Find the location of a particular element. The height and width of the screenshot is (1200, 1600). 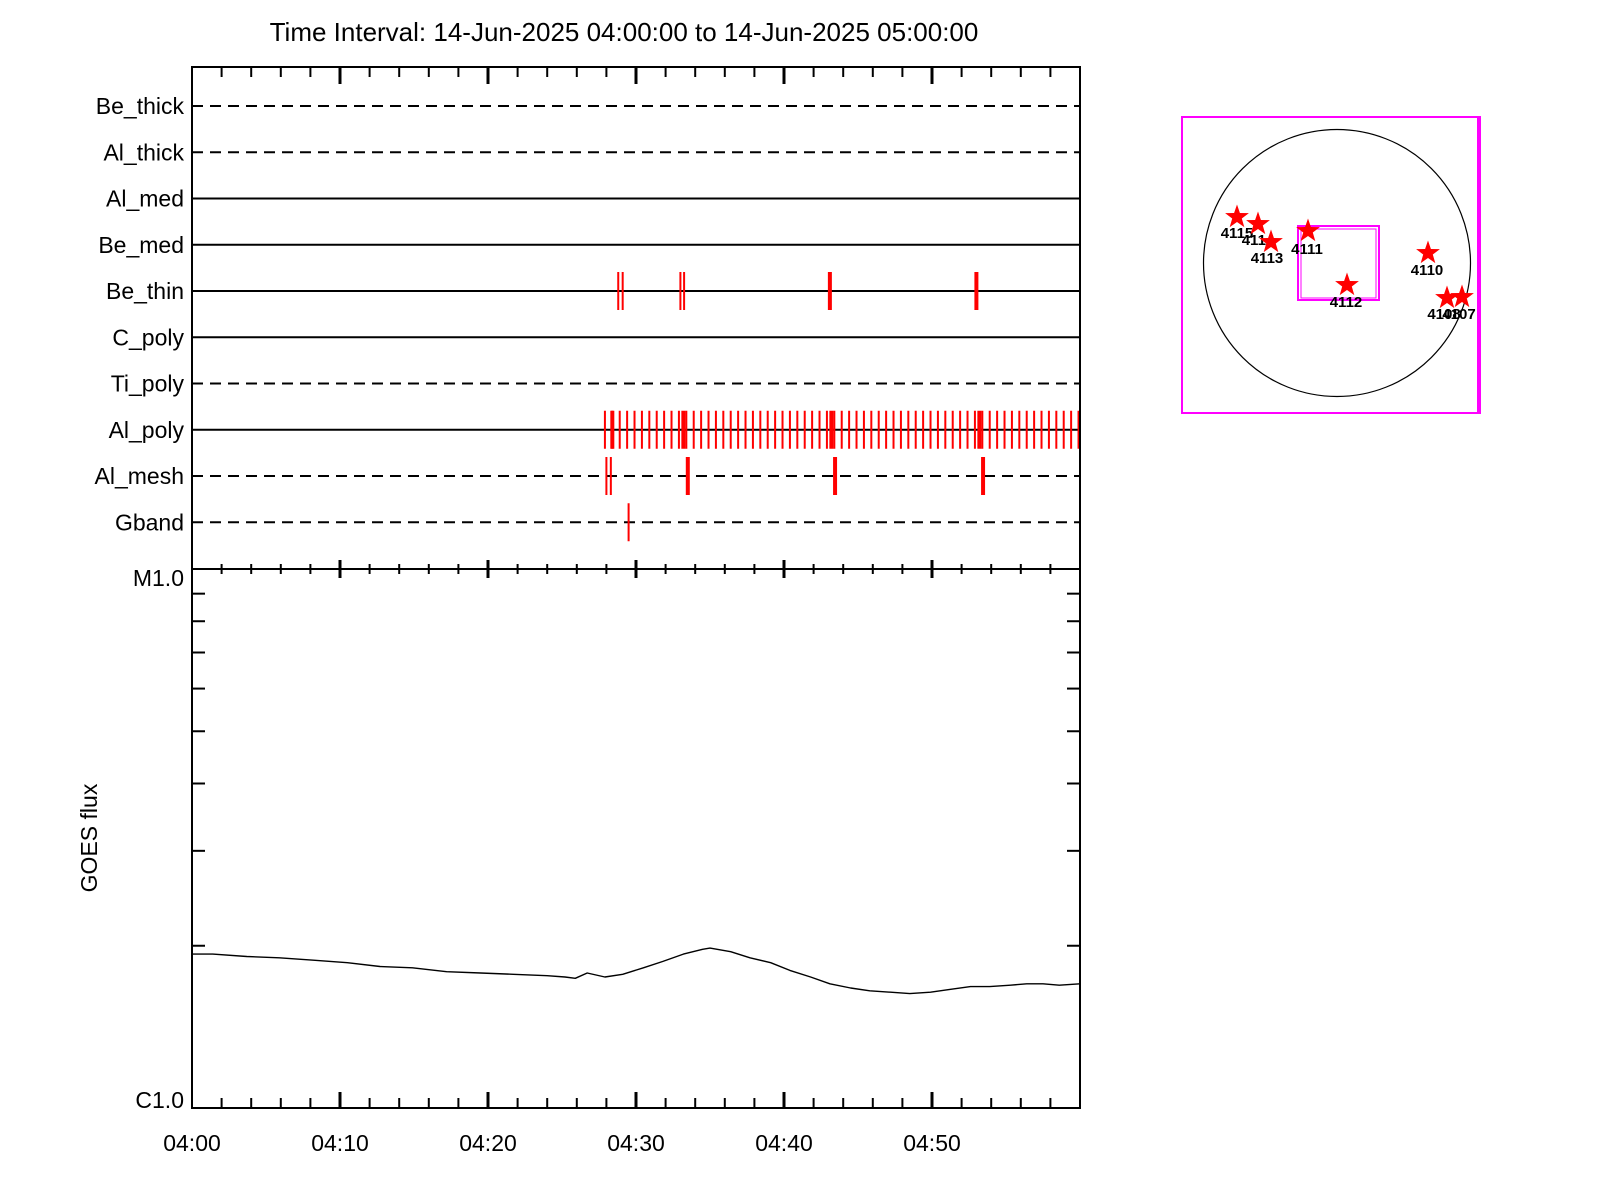

row-label-Al_poly: Al_poly is located at coordinates (147, 430).